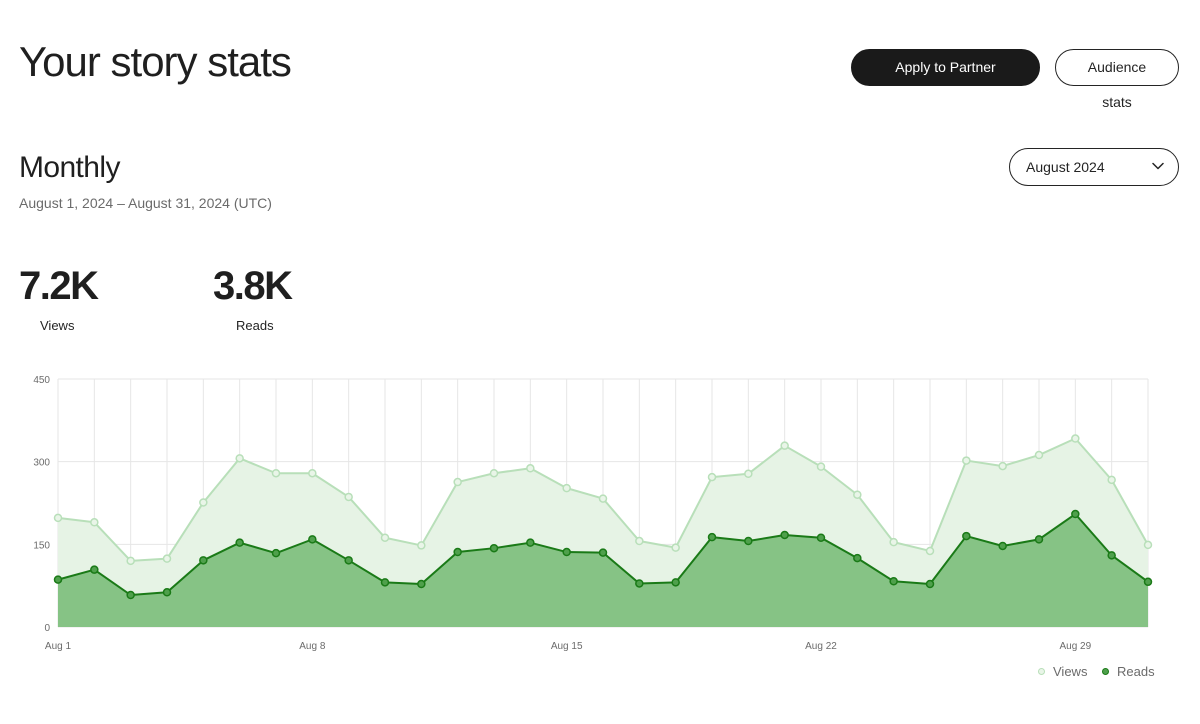  What do you see at coordinates (1041, 671) in the screenshot?
I see `legend-views-marker` at bounding box center [1041, 671].